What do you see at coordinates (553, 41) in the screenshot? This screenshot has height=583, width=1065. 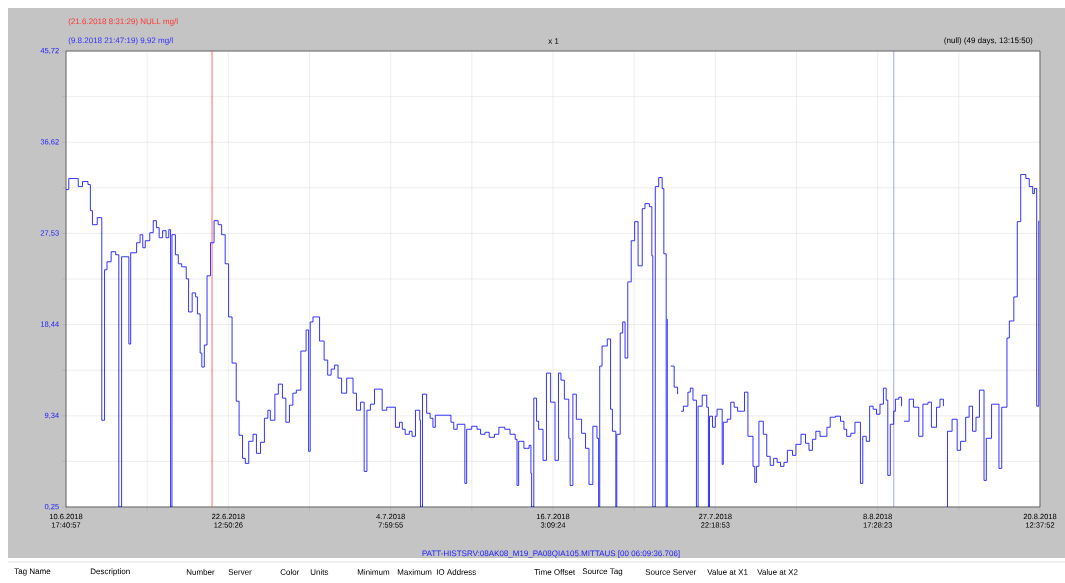 I see `text: x 1` at bounding box center [553, 41].